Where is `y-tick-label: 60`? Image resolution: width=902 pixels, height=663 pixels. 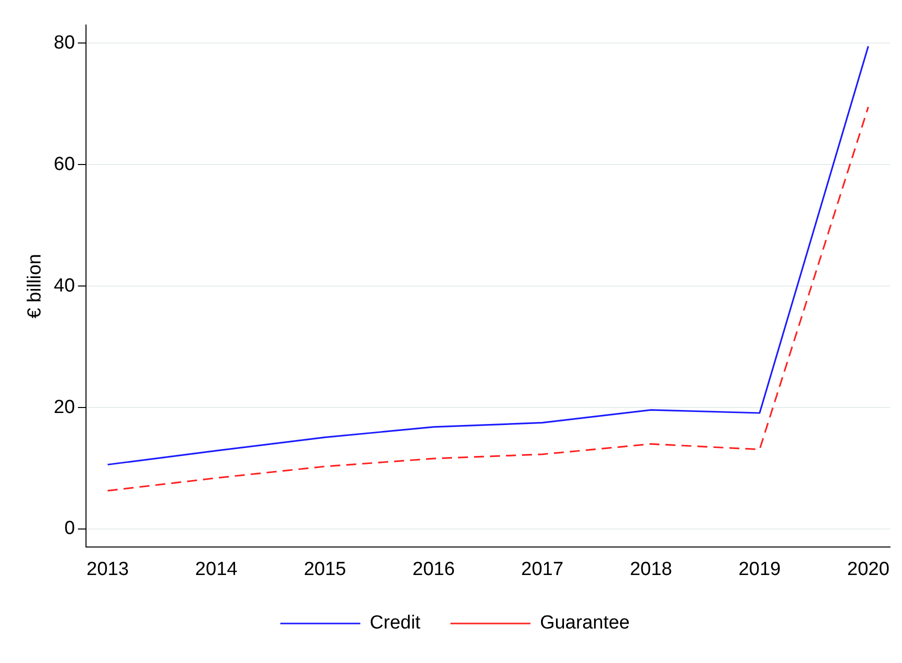 y-tick-label: 60 is located at coordinates (64, 164).